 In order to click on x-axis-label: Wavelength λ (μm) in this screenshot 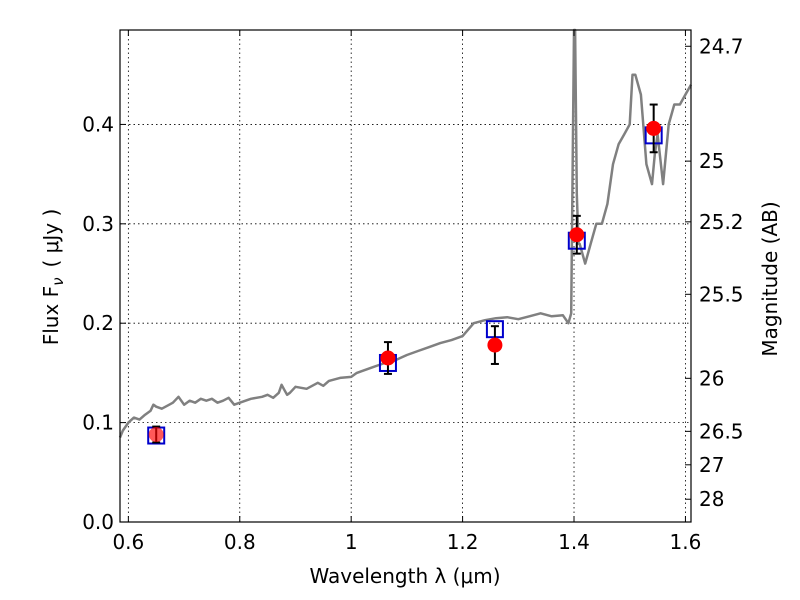, I will do `click(404, 576)`.